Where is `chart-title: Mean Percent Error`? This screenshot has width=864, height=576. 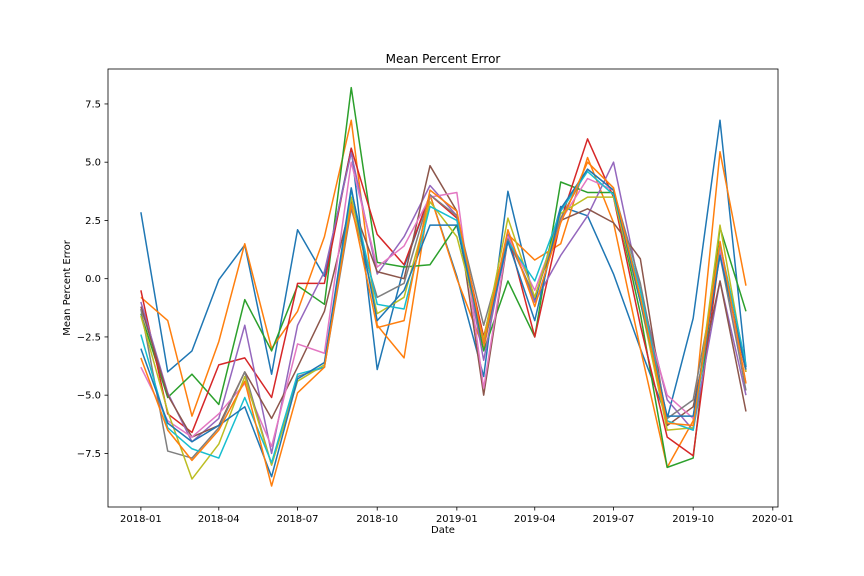
chart-title: Mean Percent Error is located at coordinates (443, 59).